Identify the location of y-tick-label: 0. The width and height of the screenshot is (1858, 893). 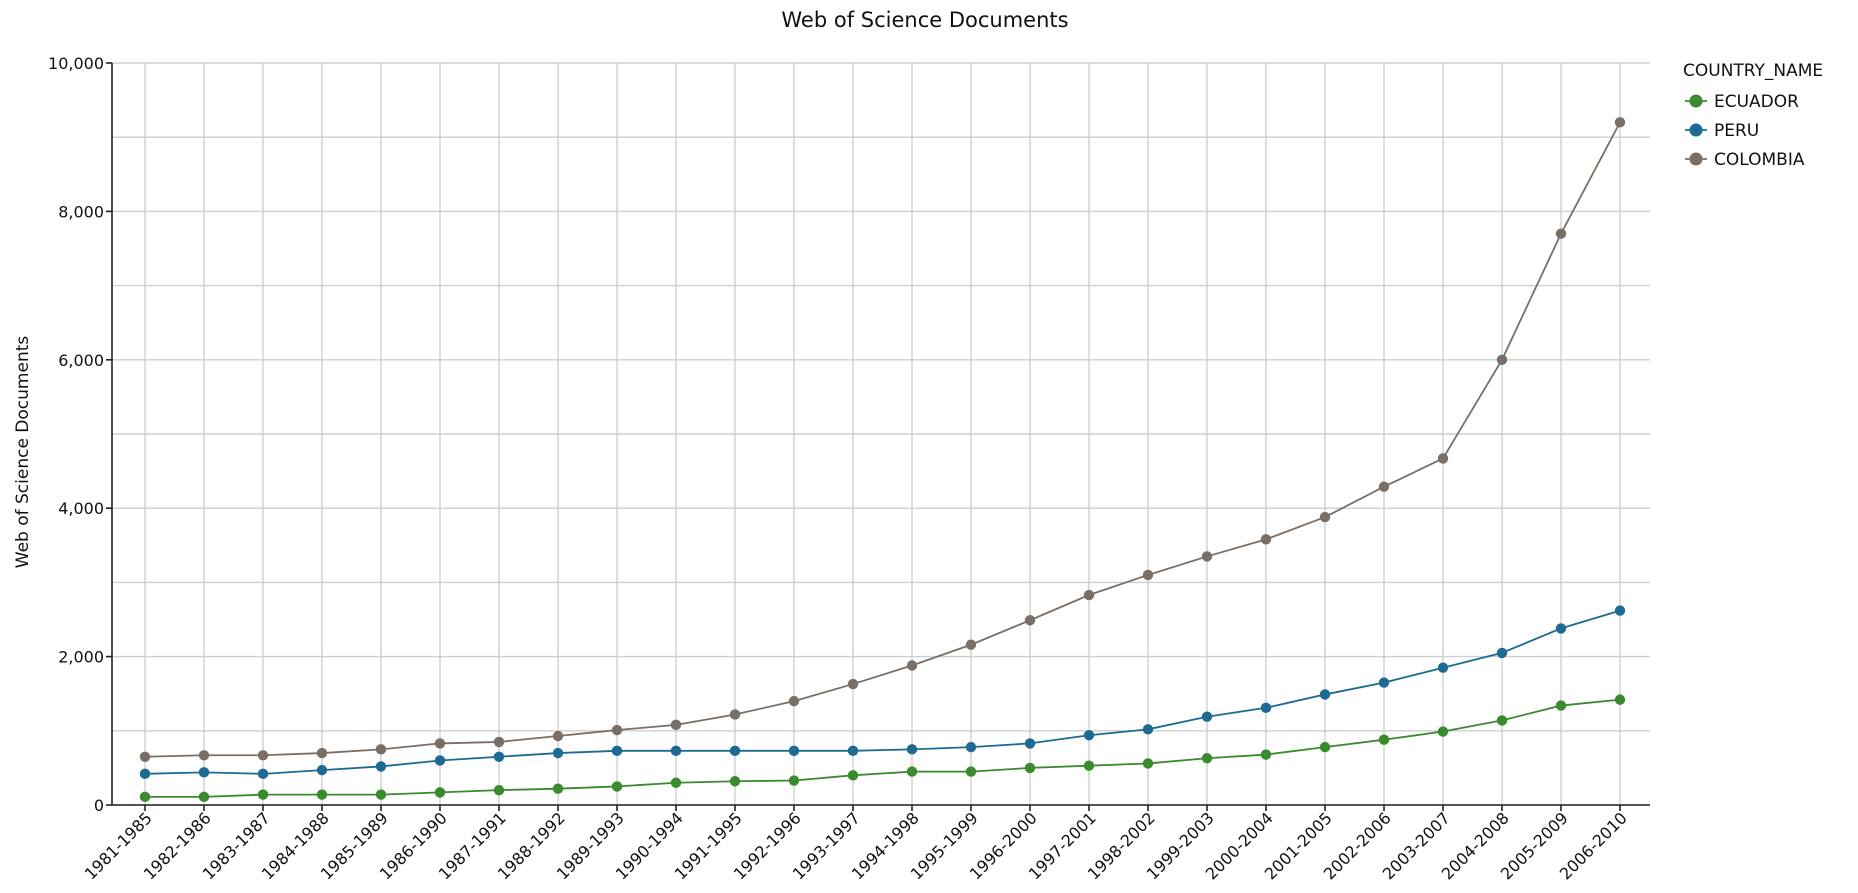
(99, 805).